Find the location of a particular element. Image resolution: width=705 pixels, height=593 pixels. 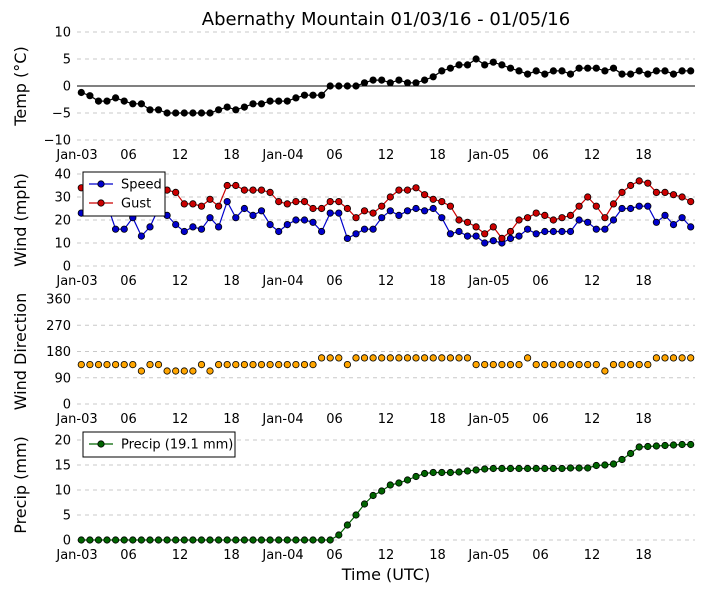

panel3-x-tick-label: 06 is located at coordinates (334, 419).